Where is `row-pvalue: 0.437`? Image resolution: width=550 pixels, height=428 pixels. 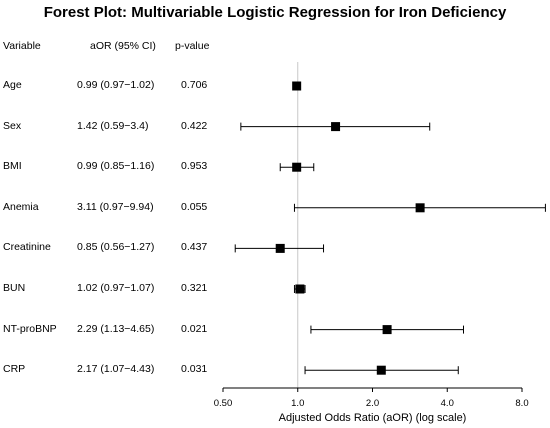
row-pvalue: 0.437 is located at coordinates (194, 247).